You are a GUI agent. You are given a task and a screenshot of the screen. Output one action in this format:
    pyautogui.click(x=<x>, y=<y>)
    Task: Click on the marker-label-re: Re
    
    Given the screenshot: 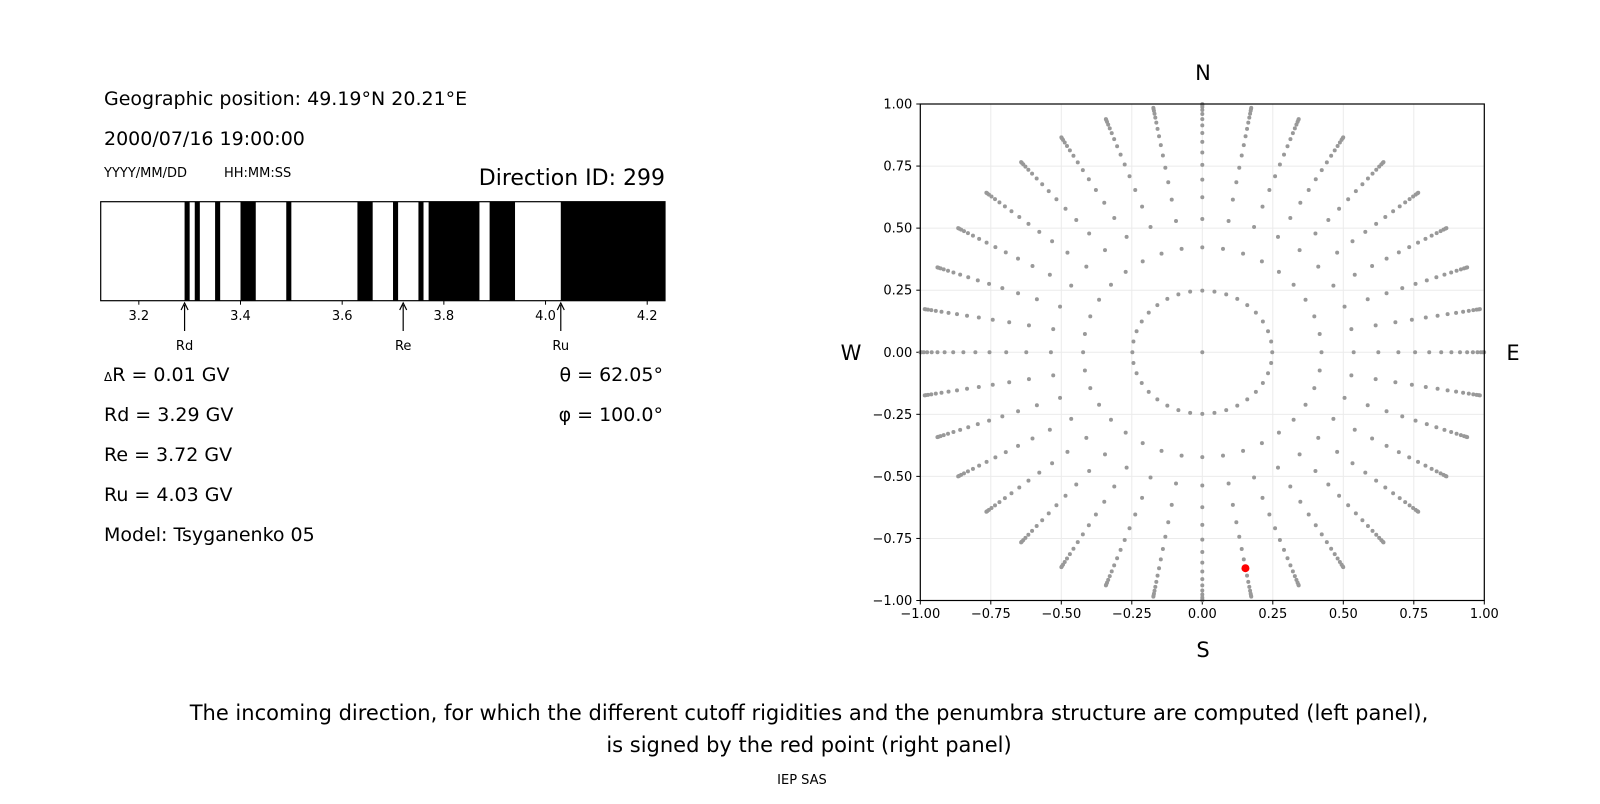 What is the action you would take?
    pyautogui.click(x=403, y=346)
    